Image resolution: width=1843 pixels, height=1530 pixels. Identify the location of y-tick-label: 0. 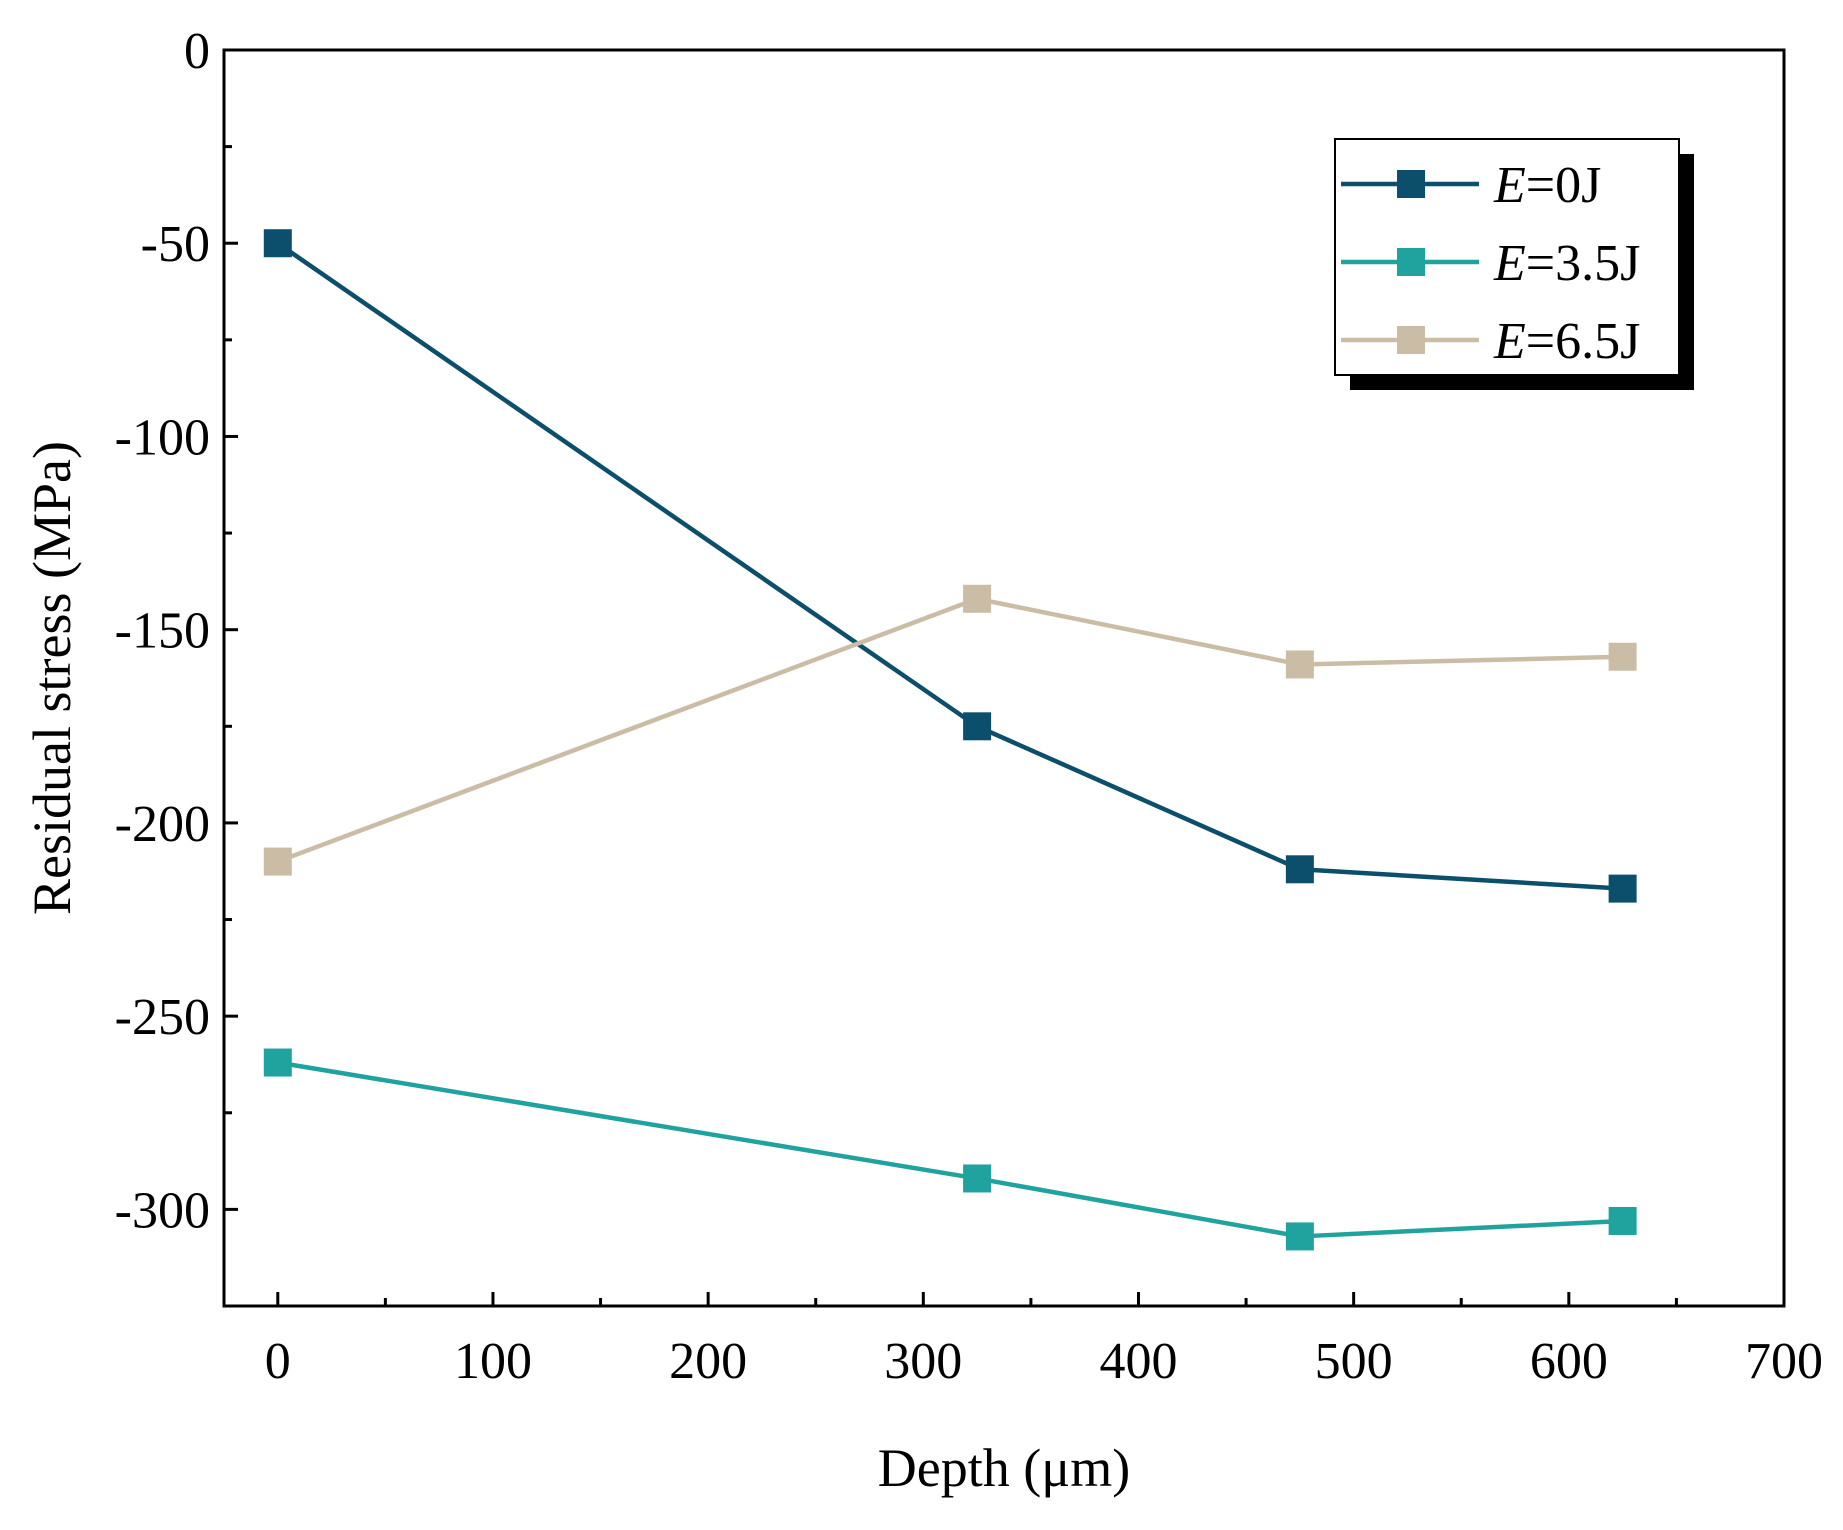
(197, 51).